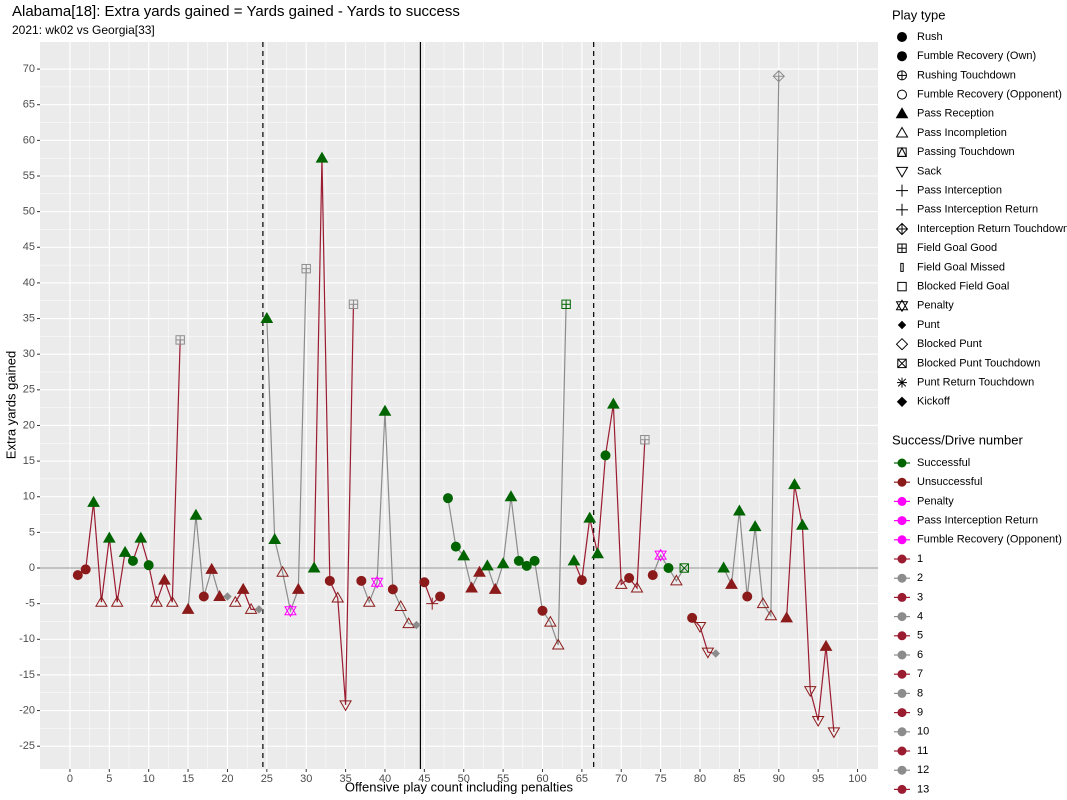  Describe the element at coordinates (345, 779) in the screenshot. I see `x-tick-label: 35` at that location.